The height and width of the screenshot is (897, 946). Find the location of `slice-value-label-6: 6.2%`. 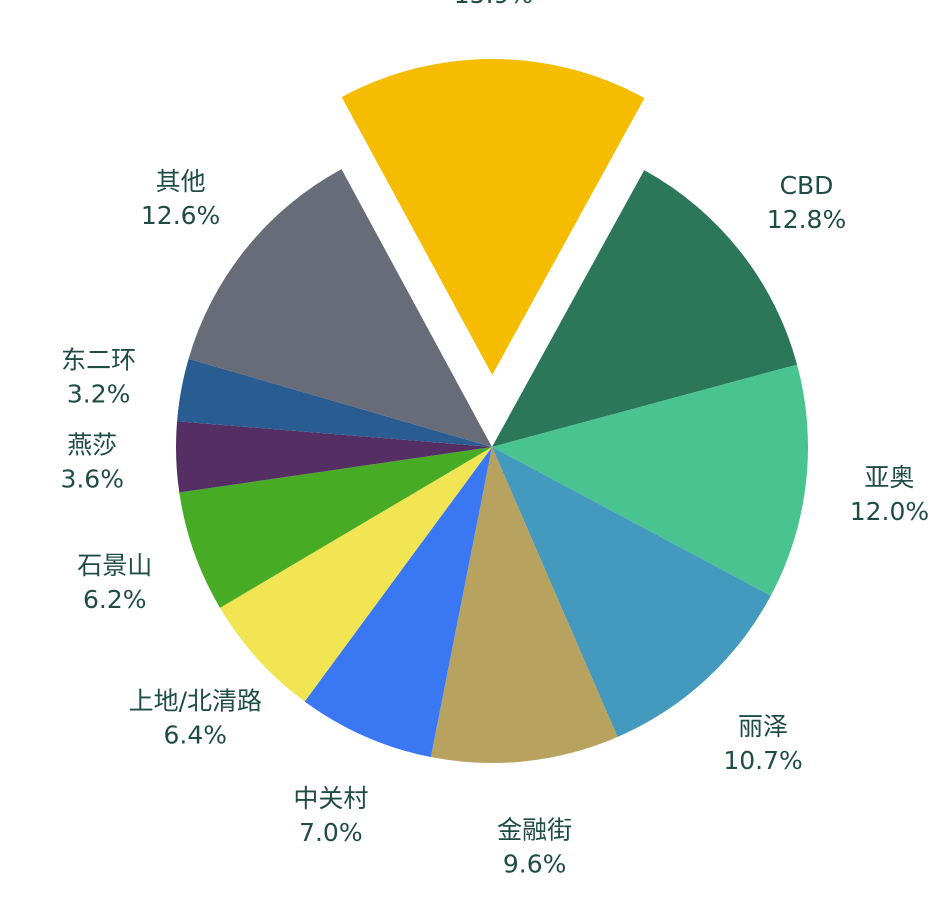

slice-value-label-6: 6.2% is located at coordinates (115, 599).